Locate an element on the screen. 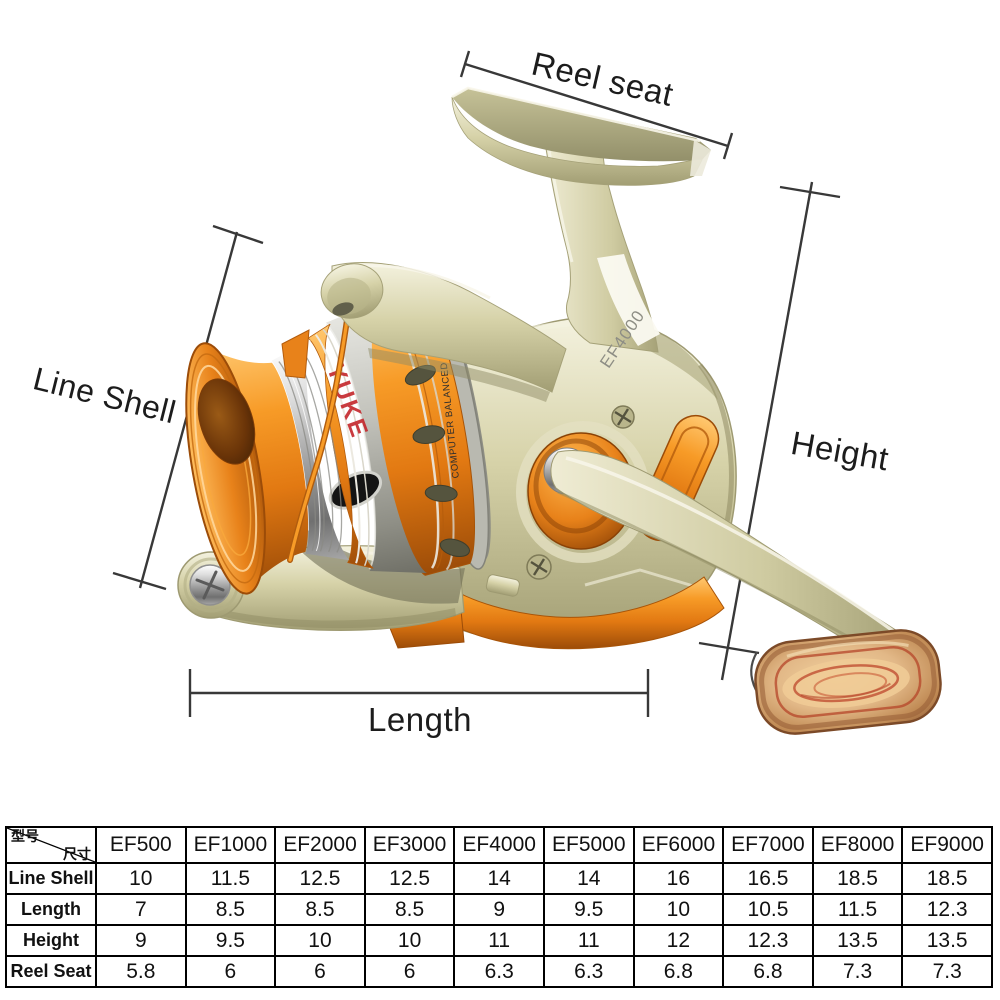  dim-line-height is located at coordinates (769, 431).